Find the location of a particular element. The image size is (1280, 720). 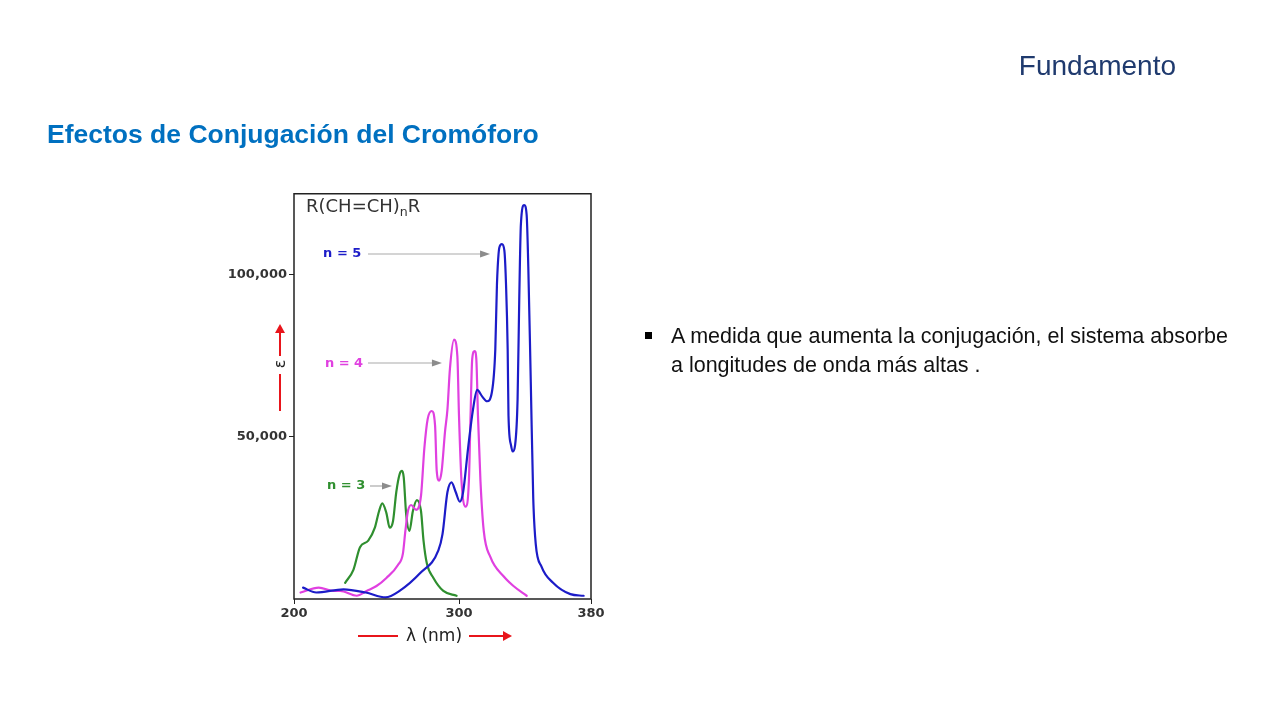

x-tick-label: 300 is located at coordinates (459, 613).